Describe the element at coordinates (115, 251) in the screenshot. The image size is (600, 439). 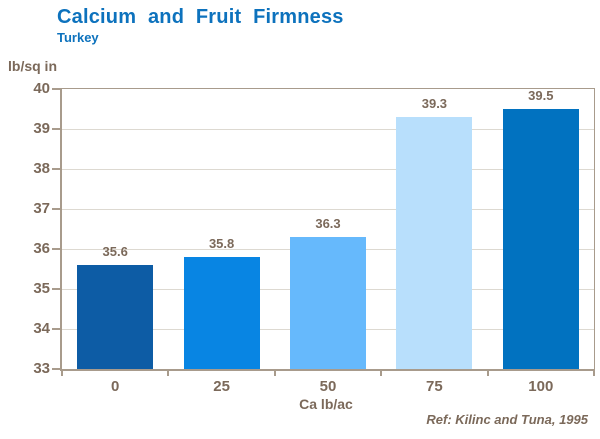
I see `bar-value-label: 35.6` at that location.